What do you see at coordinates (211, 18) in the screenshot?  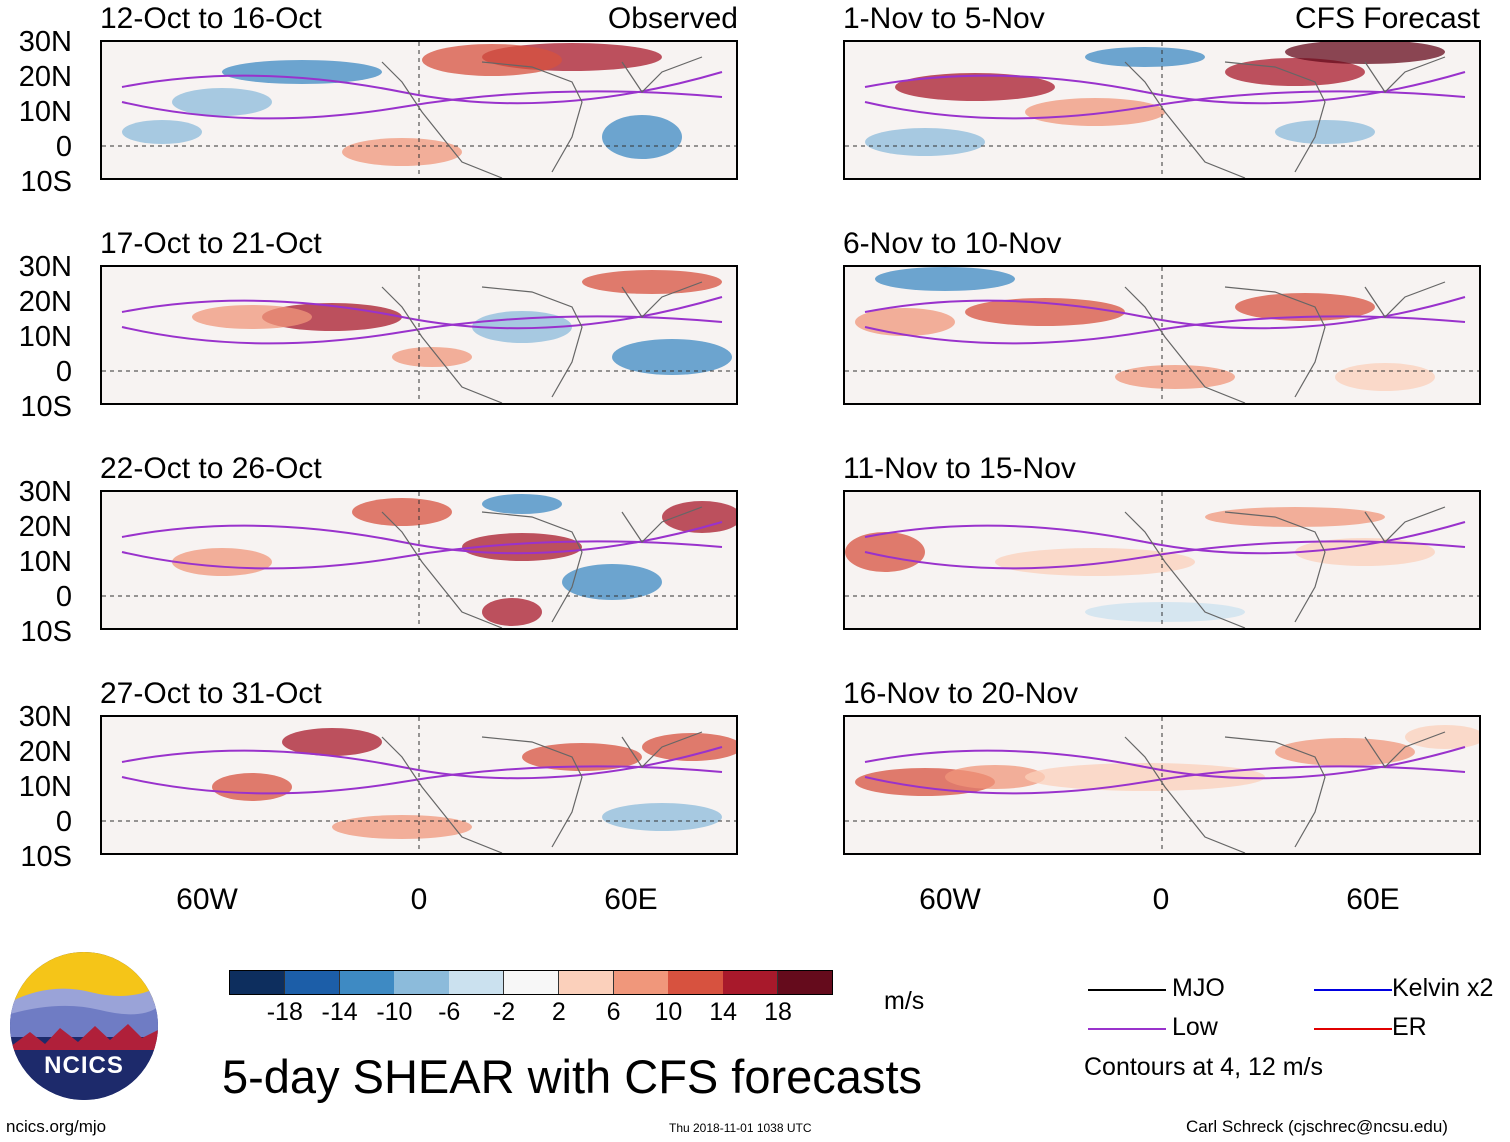 I see `panel-title-1: 12-Oct to 16-Oct` at bounding box center [211, 18].